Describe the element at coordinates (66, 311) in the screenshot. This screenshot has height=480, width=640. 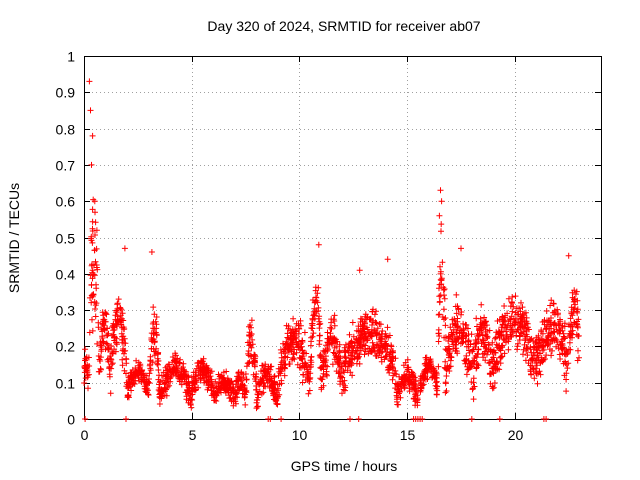
I see `y-tick-label: 0.3` at that location.